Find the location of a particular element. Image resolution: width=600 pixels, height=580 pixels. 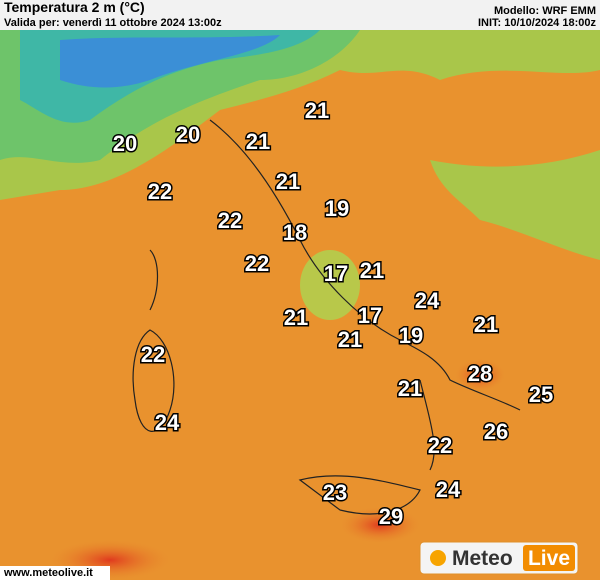

footer-bg is located at coordinates (55, 573).